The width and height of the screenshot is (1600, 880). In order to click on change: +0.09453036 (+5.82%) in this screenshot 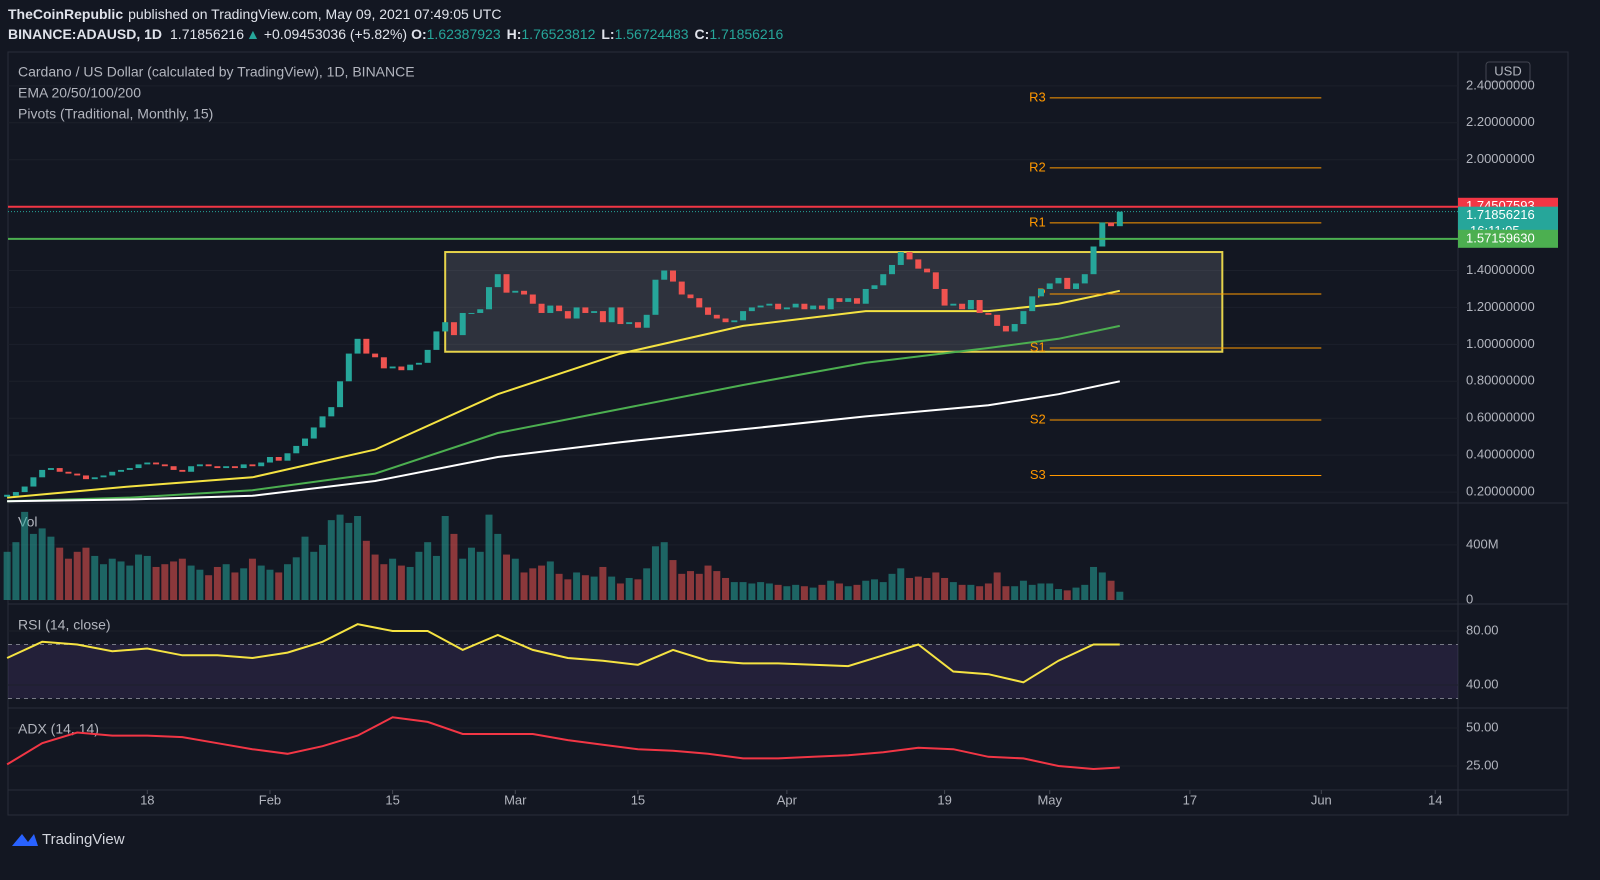, I will do `click(335, 34)`.